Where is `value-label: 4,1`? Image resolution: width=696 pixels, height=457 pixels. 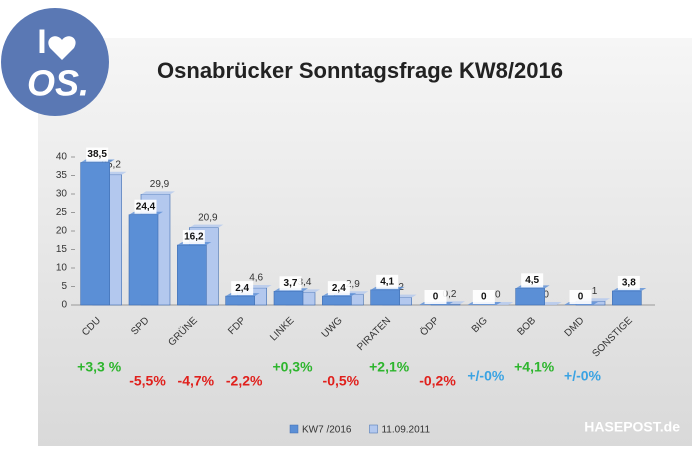
value-label: 4,1 is located at coordinates (387, 281).